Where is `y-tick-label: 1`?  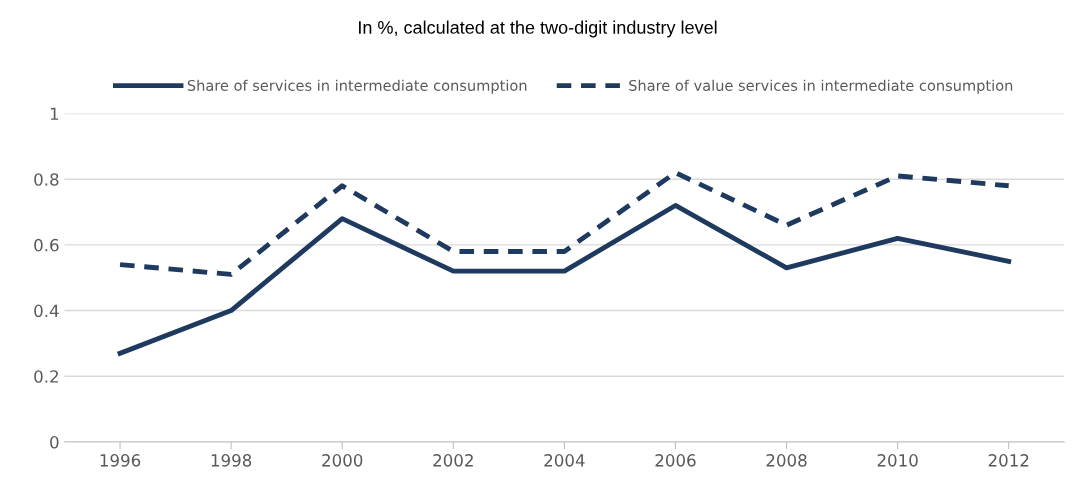 y-tick-label: 1 is located at coordinates (54, 113).